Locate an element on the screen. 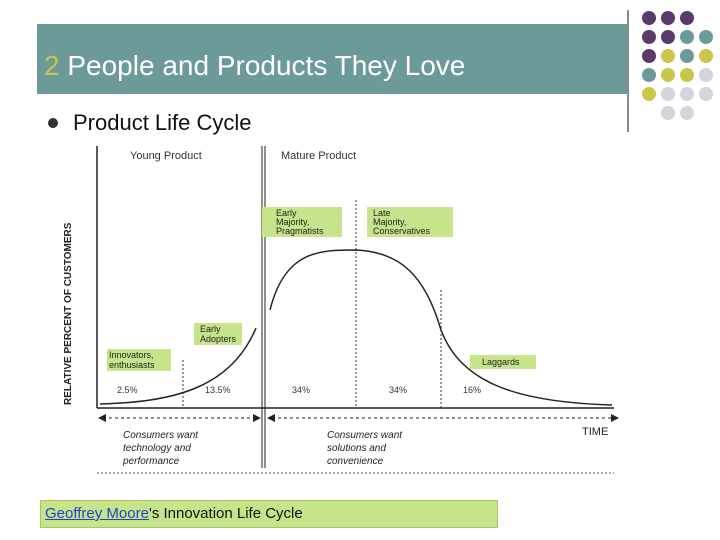 This screenshot has width=720, height=540. y-axis-label: RELATIVE PERCENT OF CUSTOMERS is located at coordinates (68, 313).